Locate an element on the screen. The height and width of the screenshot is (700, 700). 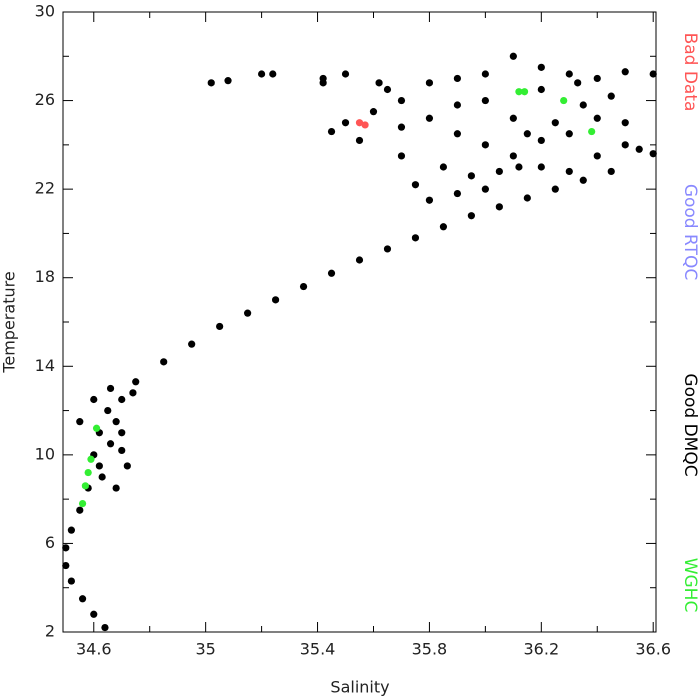
x-tick-label: 36.2 is located at coordinates (542, 649).